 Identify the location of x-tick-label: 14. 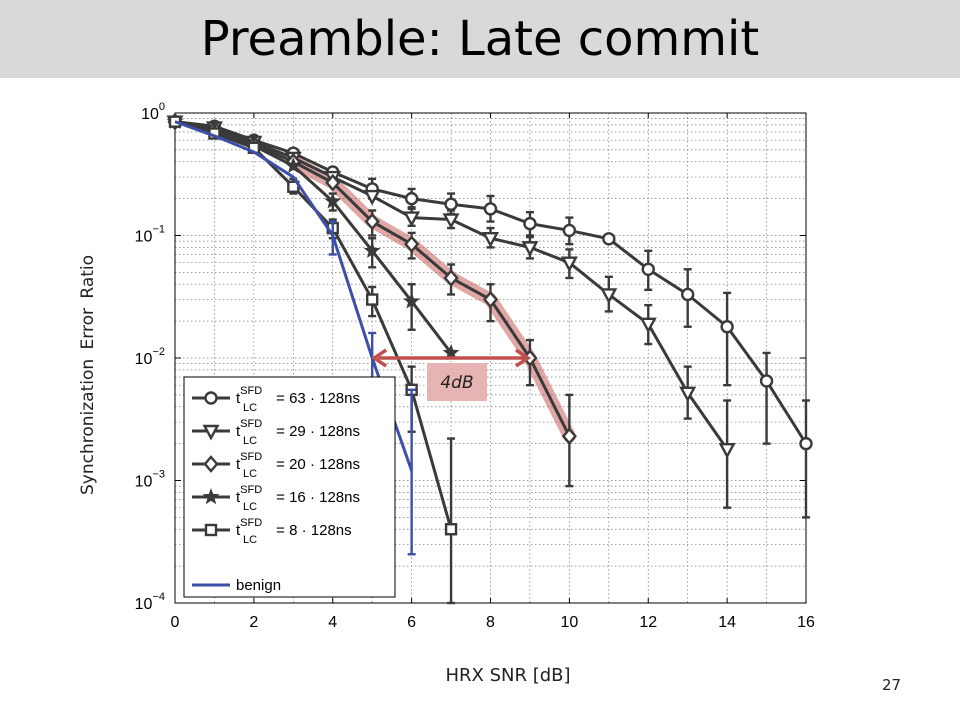
(727, 622).